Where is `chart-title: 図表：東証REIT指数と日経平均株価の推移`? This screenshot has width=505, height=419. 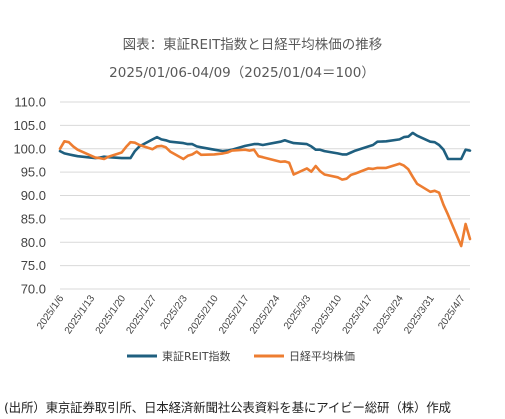
chart-title: 図表：東証REIT指数と日経平均株価の推移 is located at coordinates (253, 45).